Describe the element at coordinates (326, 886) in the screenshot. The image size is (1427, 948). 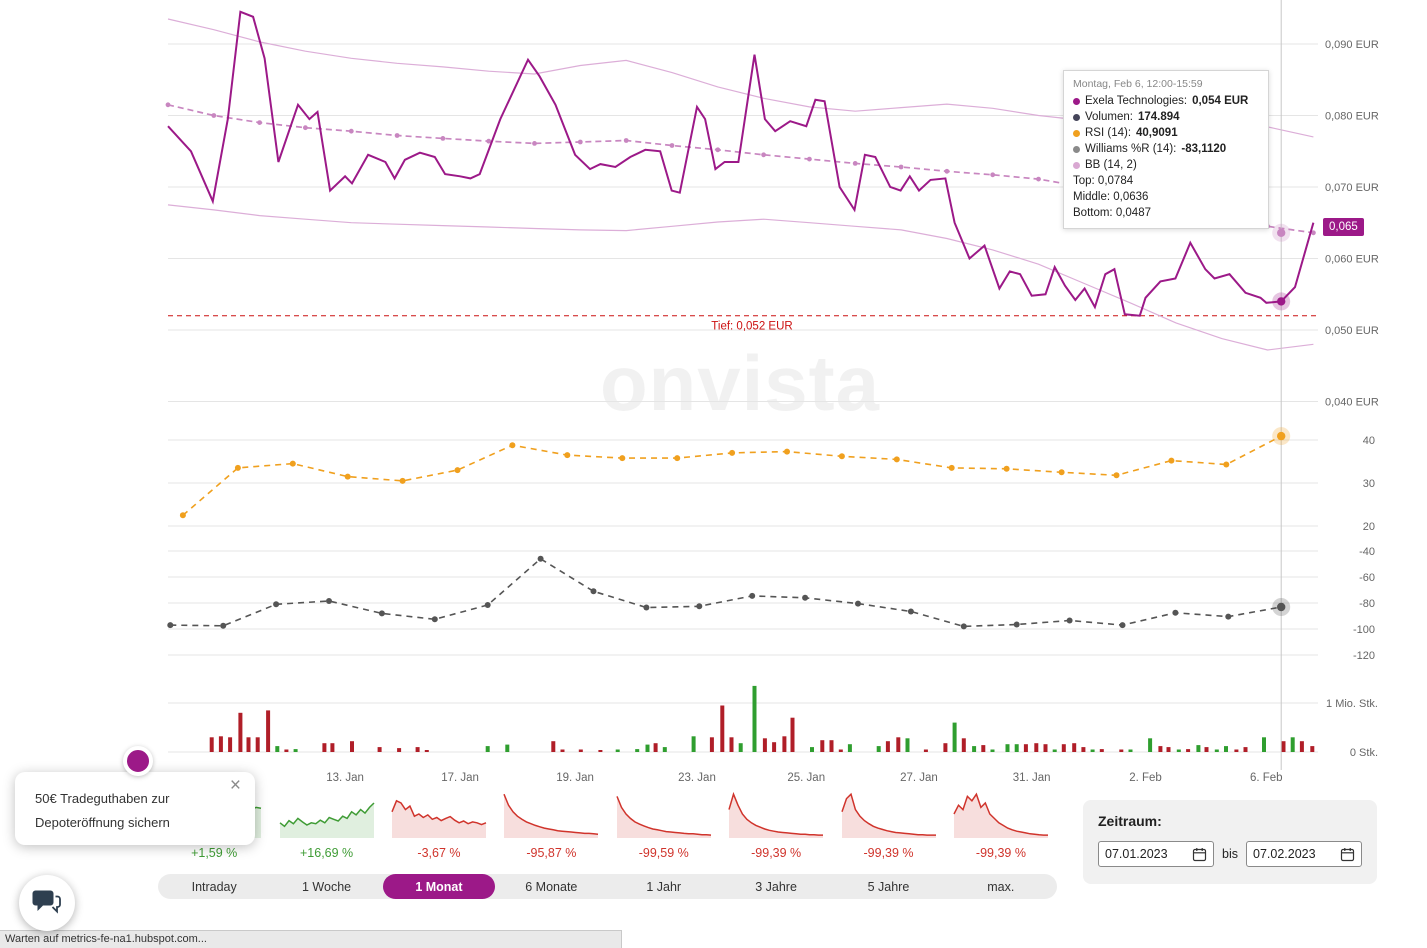
I see `tab-1-woche: 1 Woche` at that location.